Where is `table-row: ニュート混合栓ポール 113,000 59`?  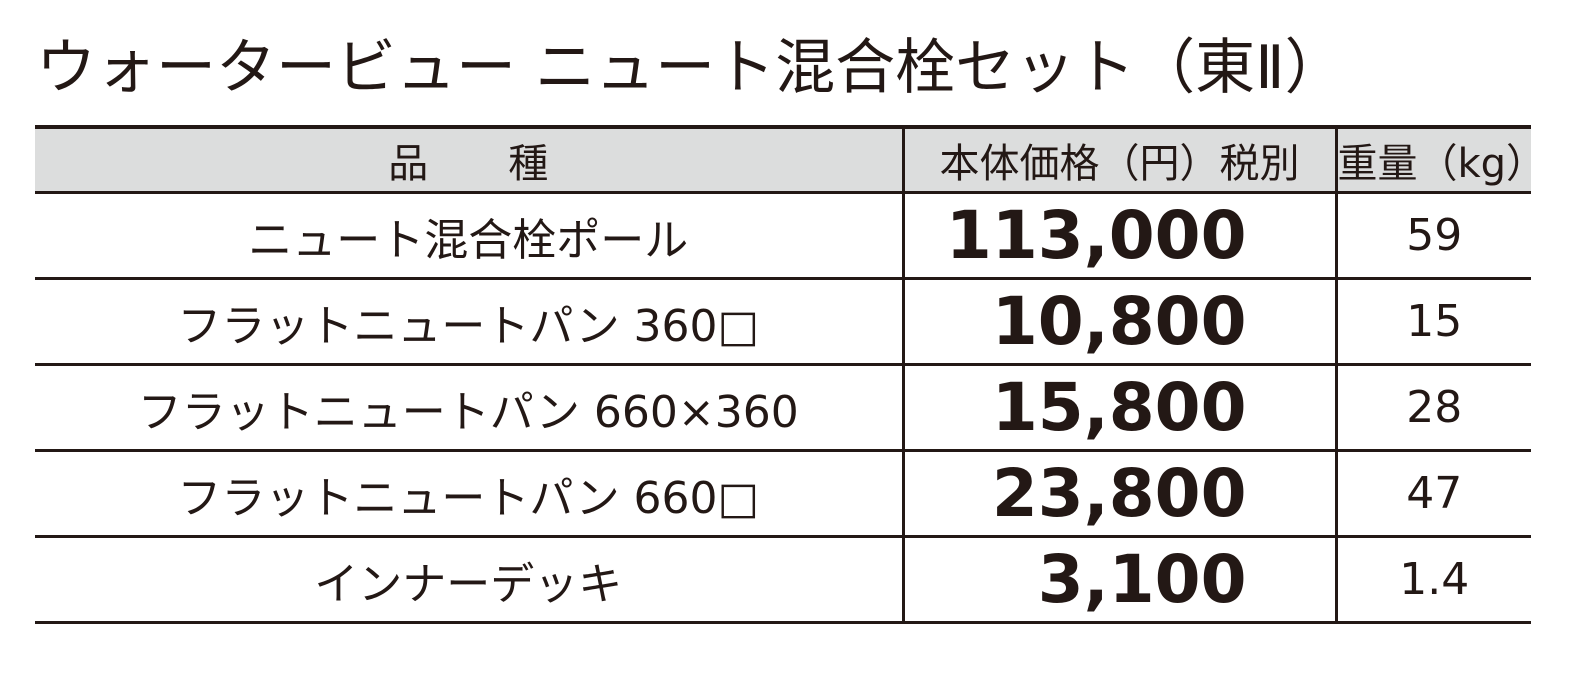 table-row: ニュート混合栓ポール 113,000 59 is located at coordinates (783, 236).